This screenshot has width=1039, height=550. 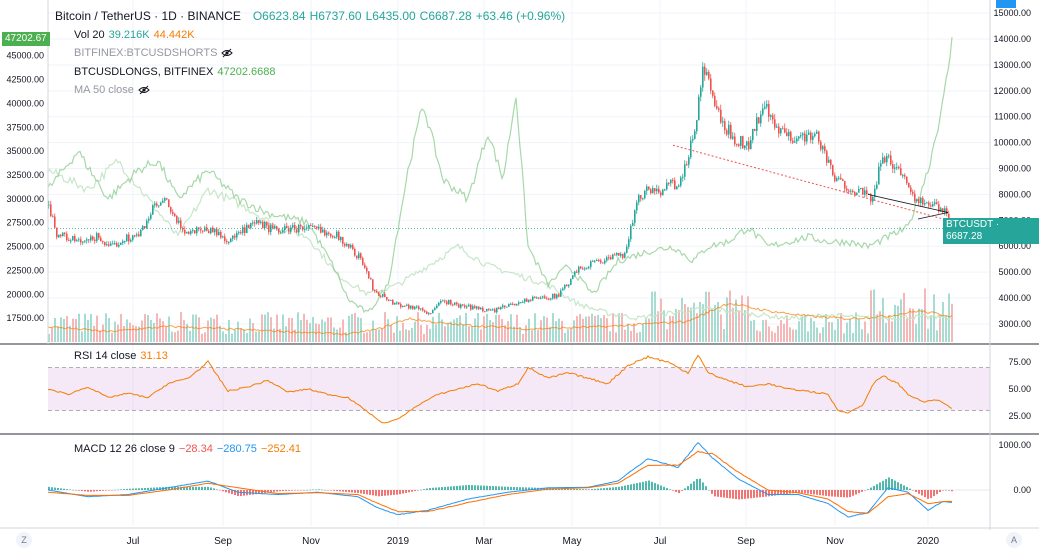 What do you see at coordinates (1014, 540) in the screenshot?
I see `auto-scale-button: A` at bounding box center [1014, 540].